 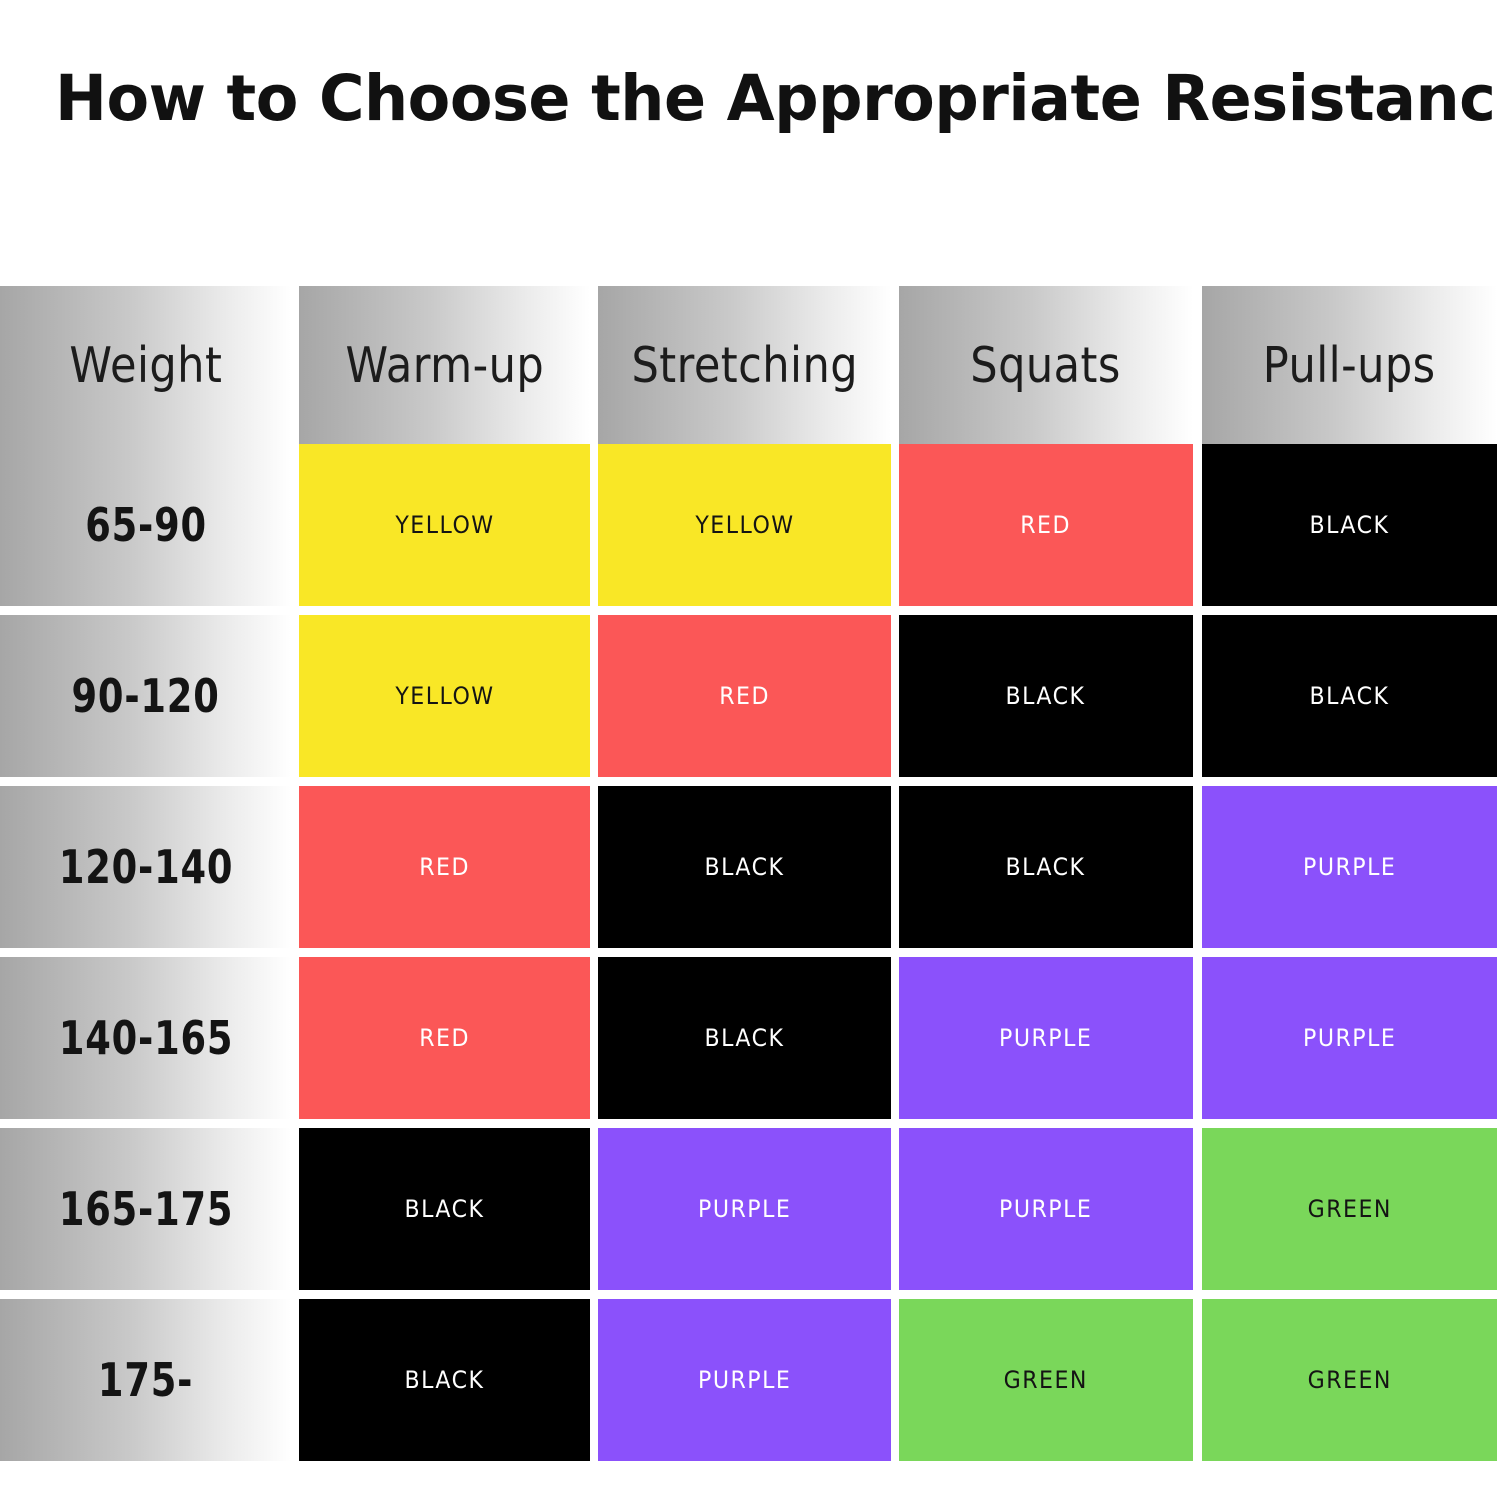 I want to click on column-header-label: Weight, so click(x=146, y=365).